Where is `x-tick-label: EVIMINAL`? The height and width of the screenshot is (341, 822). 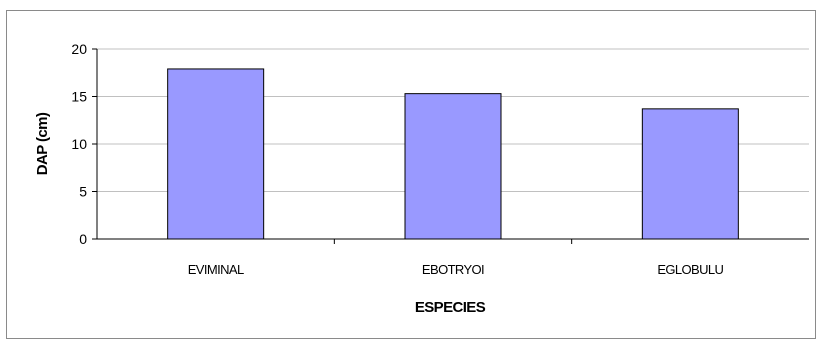 x-tick-label: EVIMINAL is located at coordinates (216, 269).